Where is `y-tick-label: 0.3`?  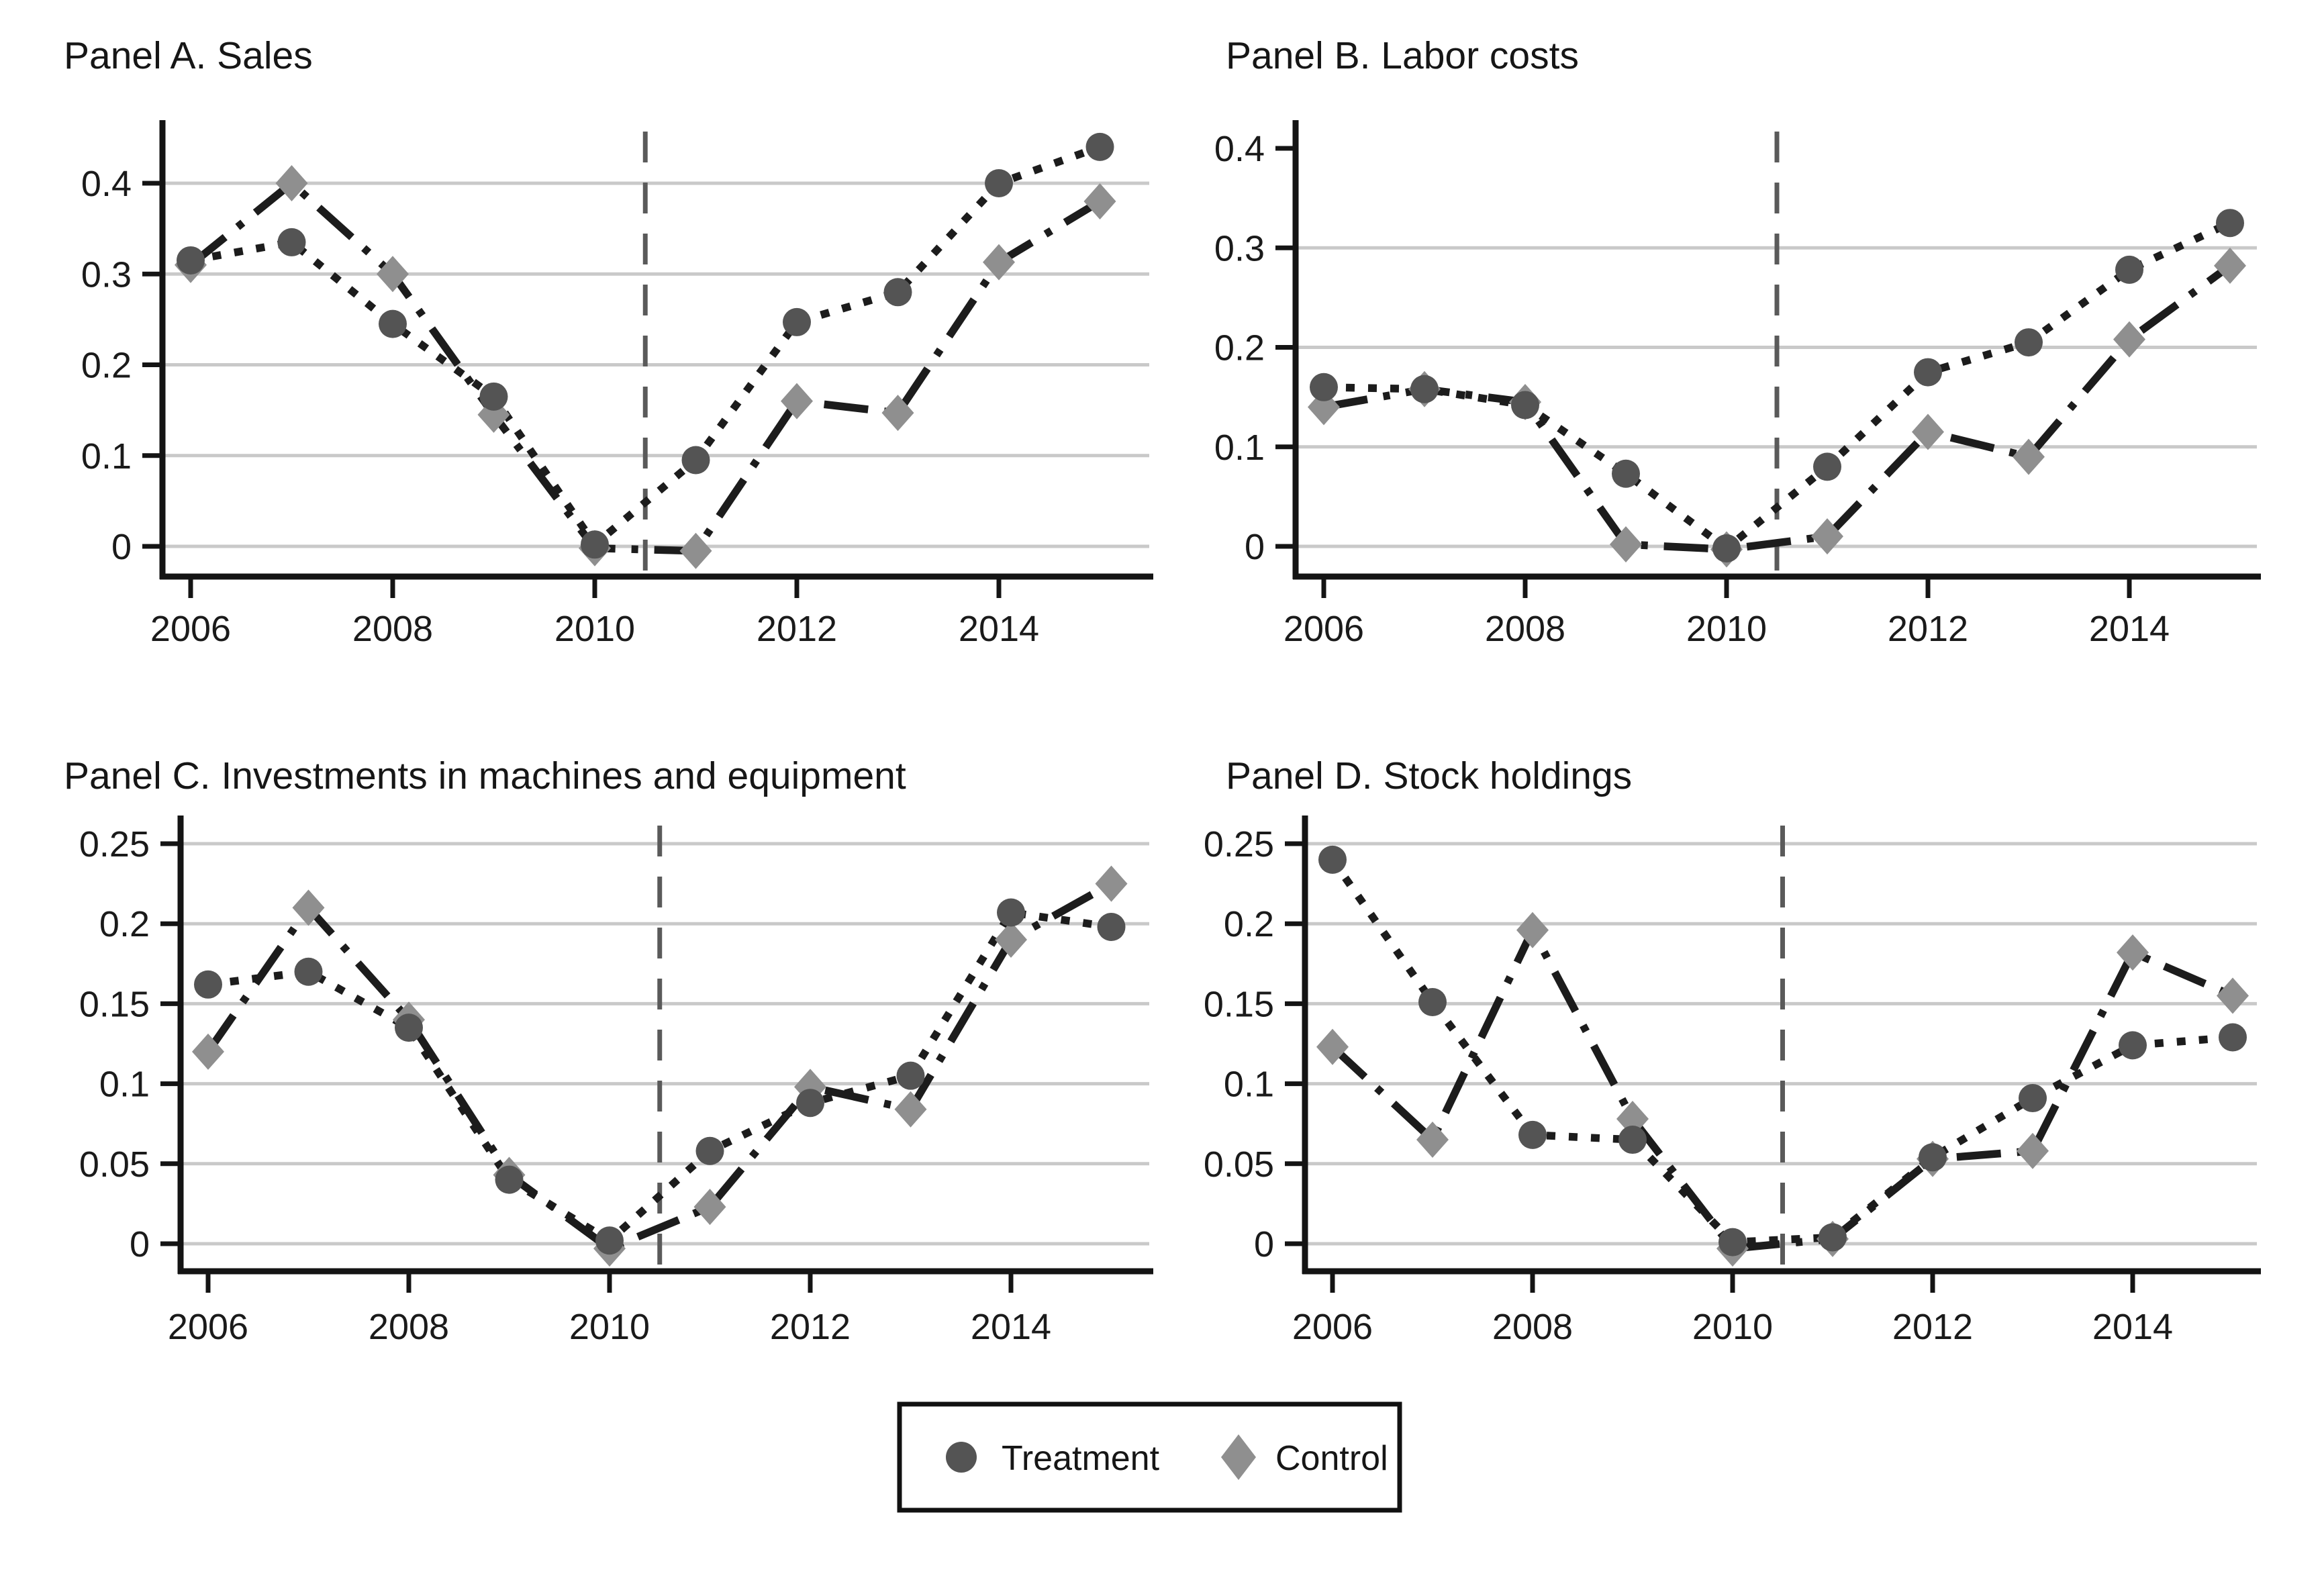 y-tick-label: 0.3 is located at coordinates (106, 274).